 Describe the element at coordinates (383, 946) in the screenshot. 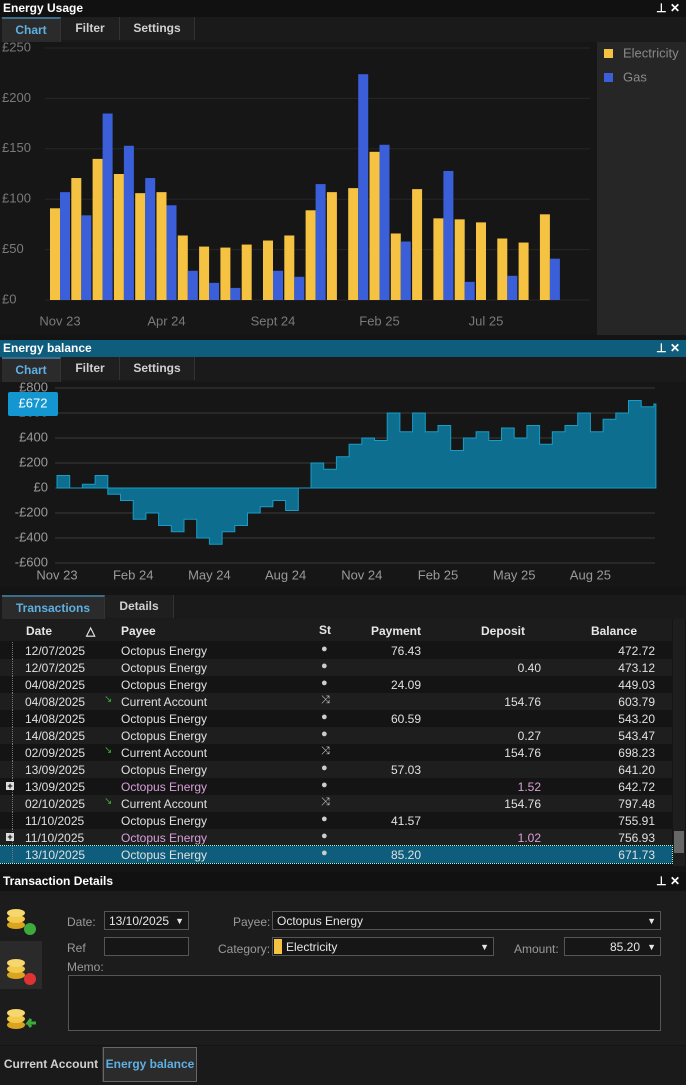

I see `category-input: Electricity ▼` at that location.